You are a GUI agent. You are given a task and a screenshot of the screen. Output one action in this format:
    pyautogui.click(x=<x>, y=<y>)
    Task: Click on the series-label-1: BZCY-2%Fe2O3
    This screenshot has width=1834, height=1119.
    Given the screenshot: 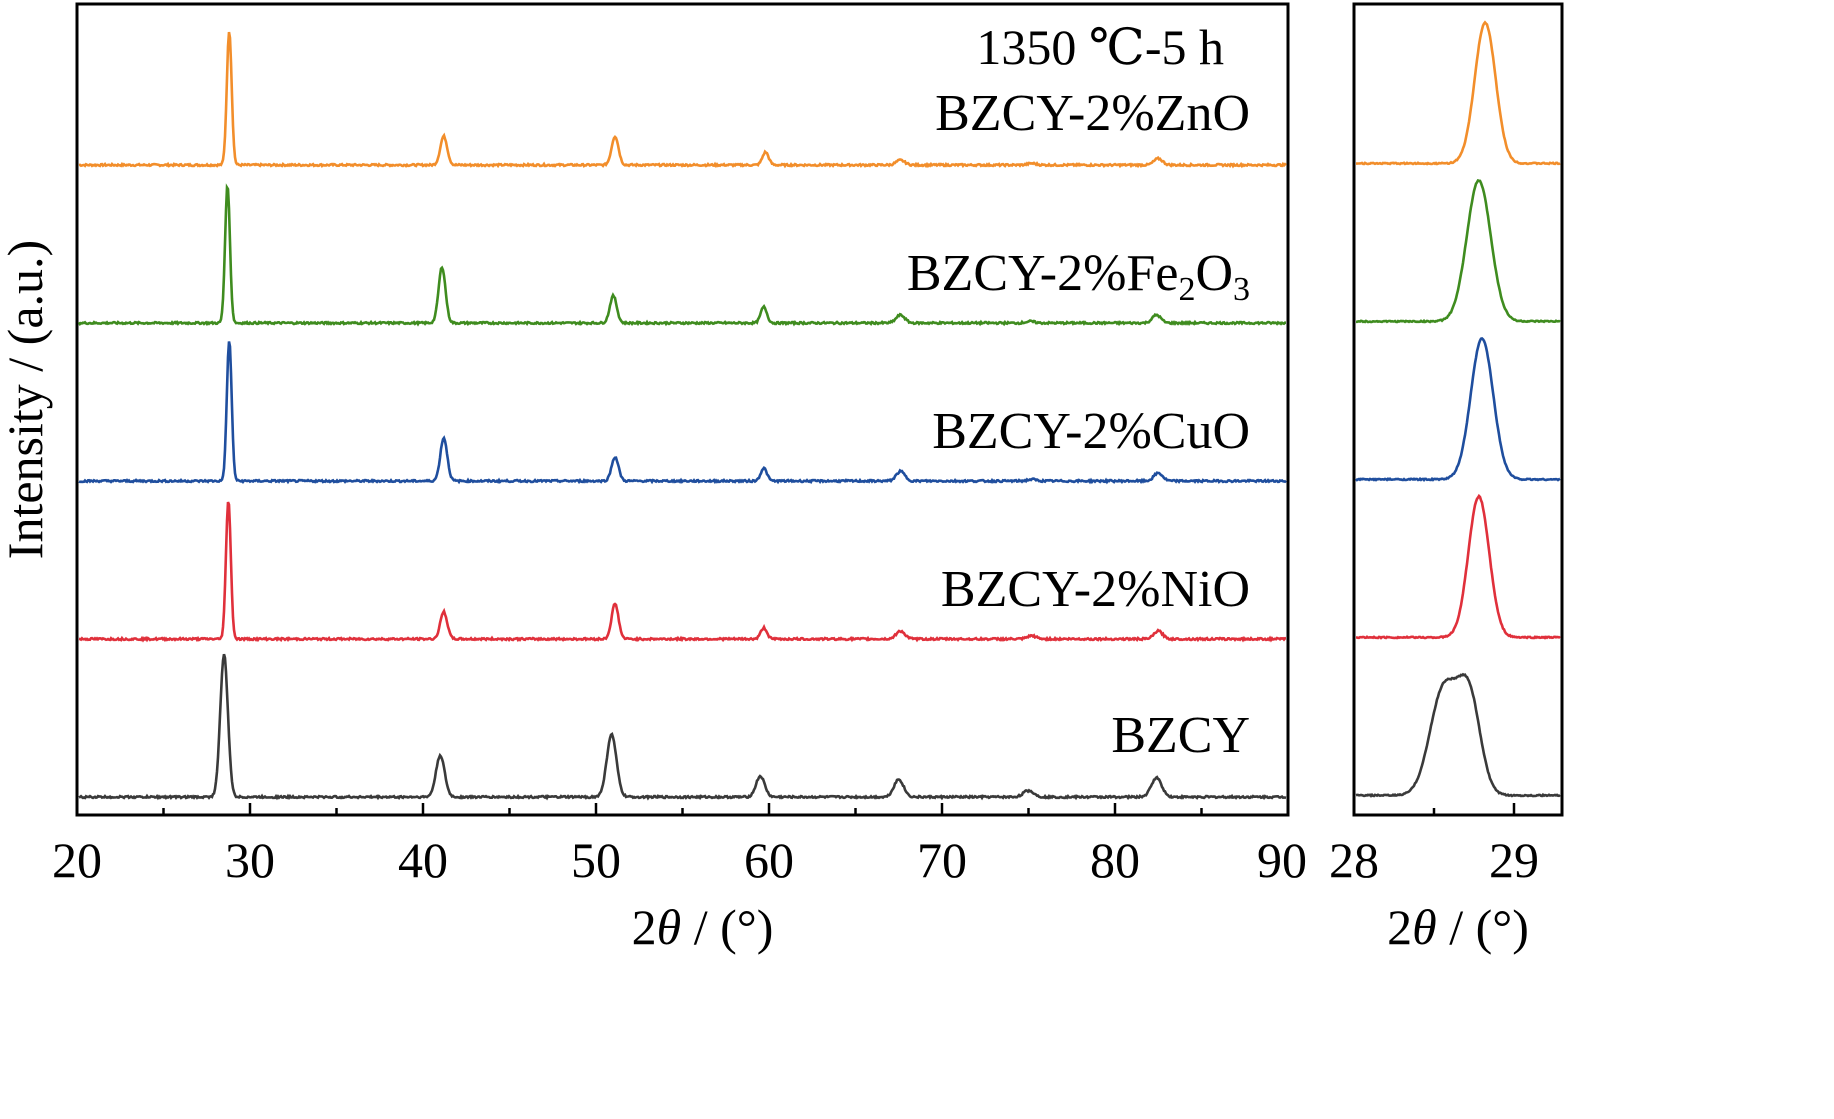 What is the action you would take?
    pyautogui.click(x=1078, y=276)
    